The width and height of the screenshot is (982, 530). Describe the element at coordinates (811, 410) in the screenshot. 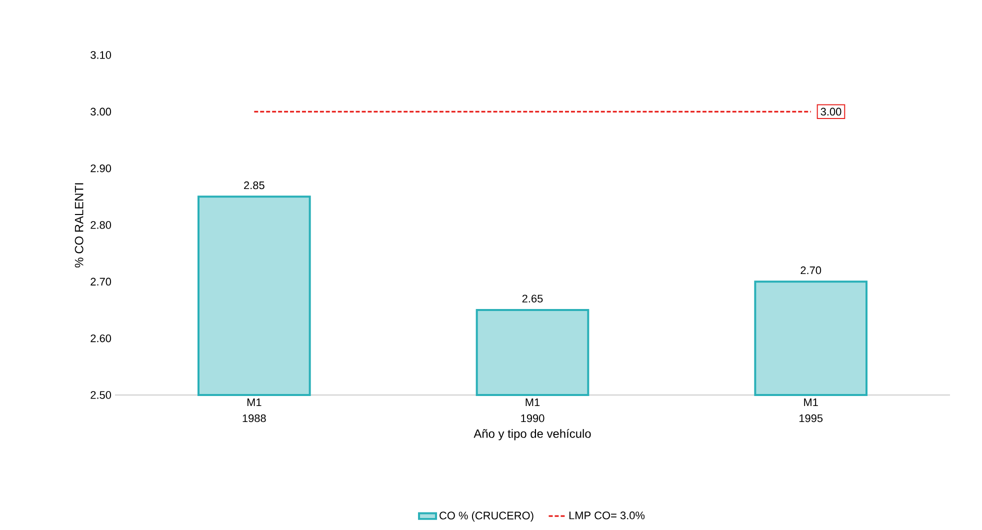

I see `x-tick-label: M1 1995` at that location.